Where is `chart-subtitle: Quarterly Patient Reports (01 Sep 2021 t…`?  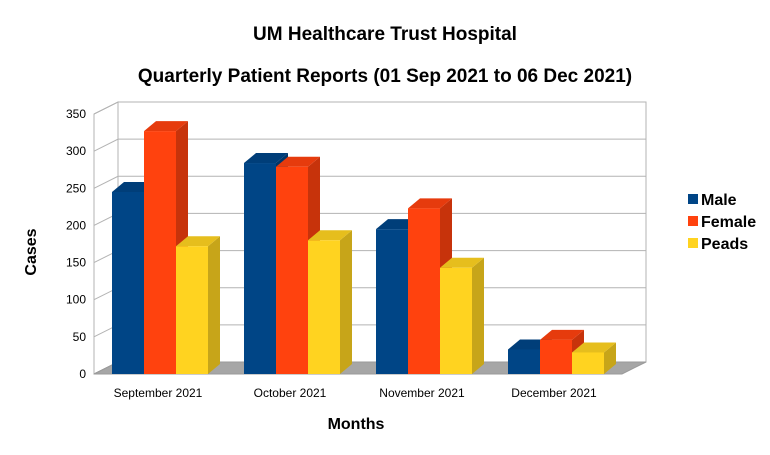
chart-subtitle: Quarterly Patient Reports (01 Sep 2021 t… is located at coordinates (385, 76).